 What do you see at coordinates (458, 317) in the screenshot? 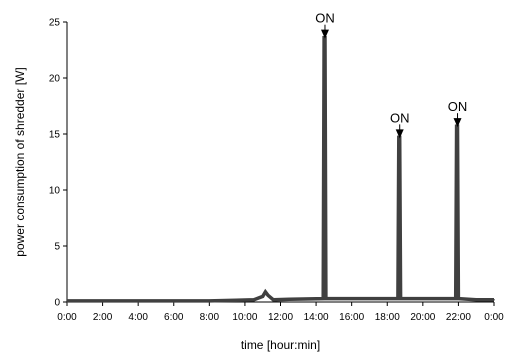
I see `x-tick-label: 22:00` at bounding box center [458, 317].